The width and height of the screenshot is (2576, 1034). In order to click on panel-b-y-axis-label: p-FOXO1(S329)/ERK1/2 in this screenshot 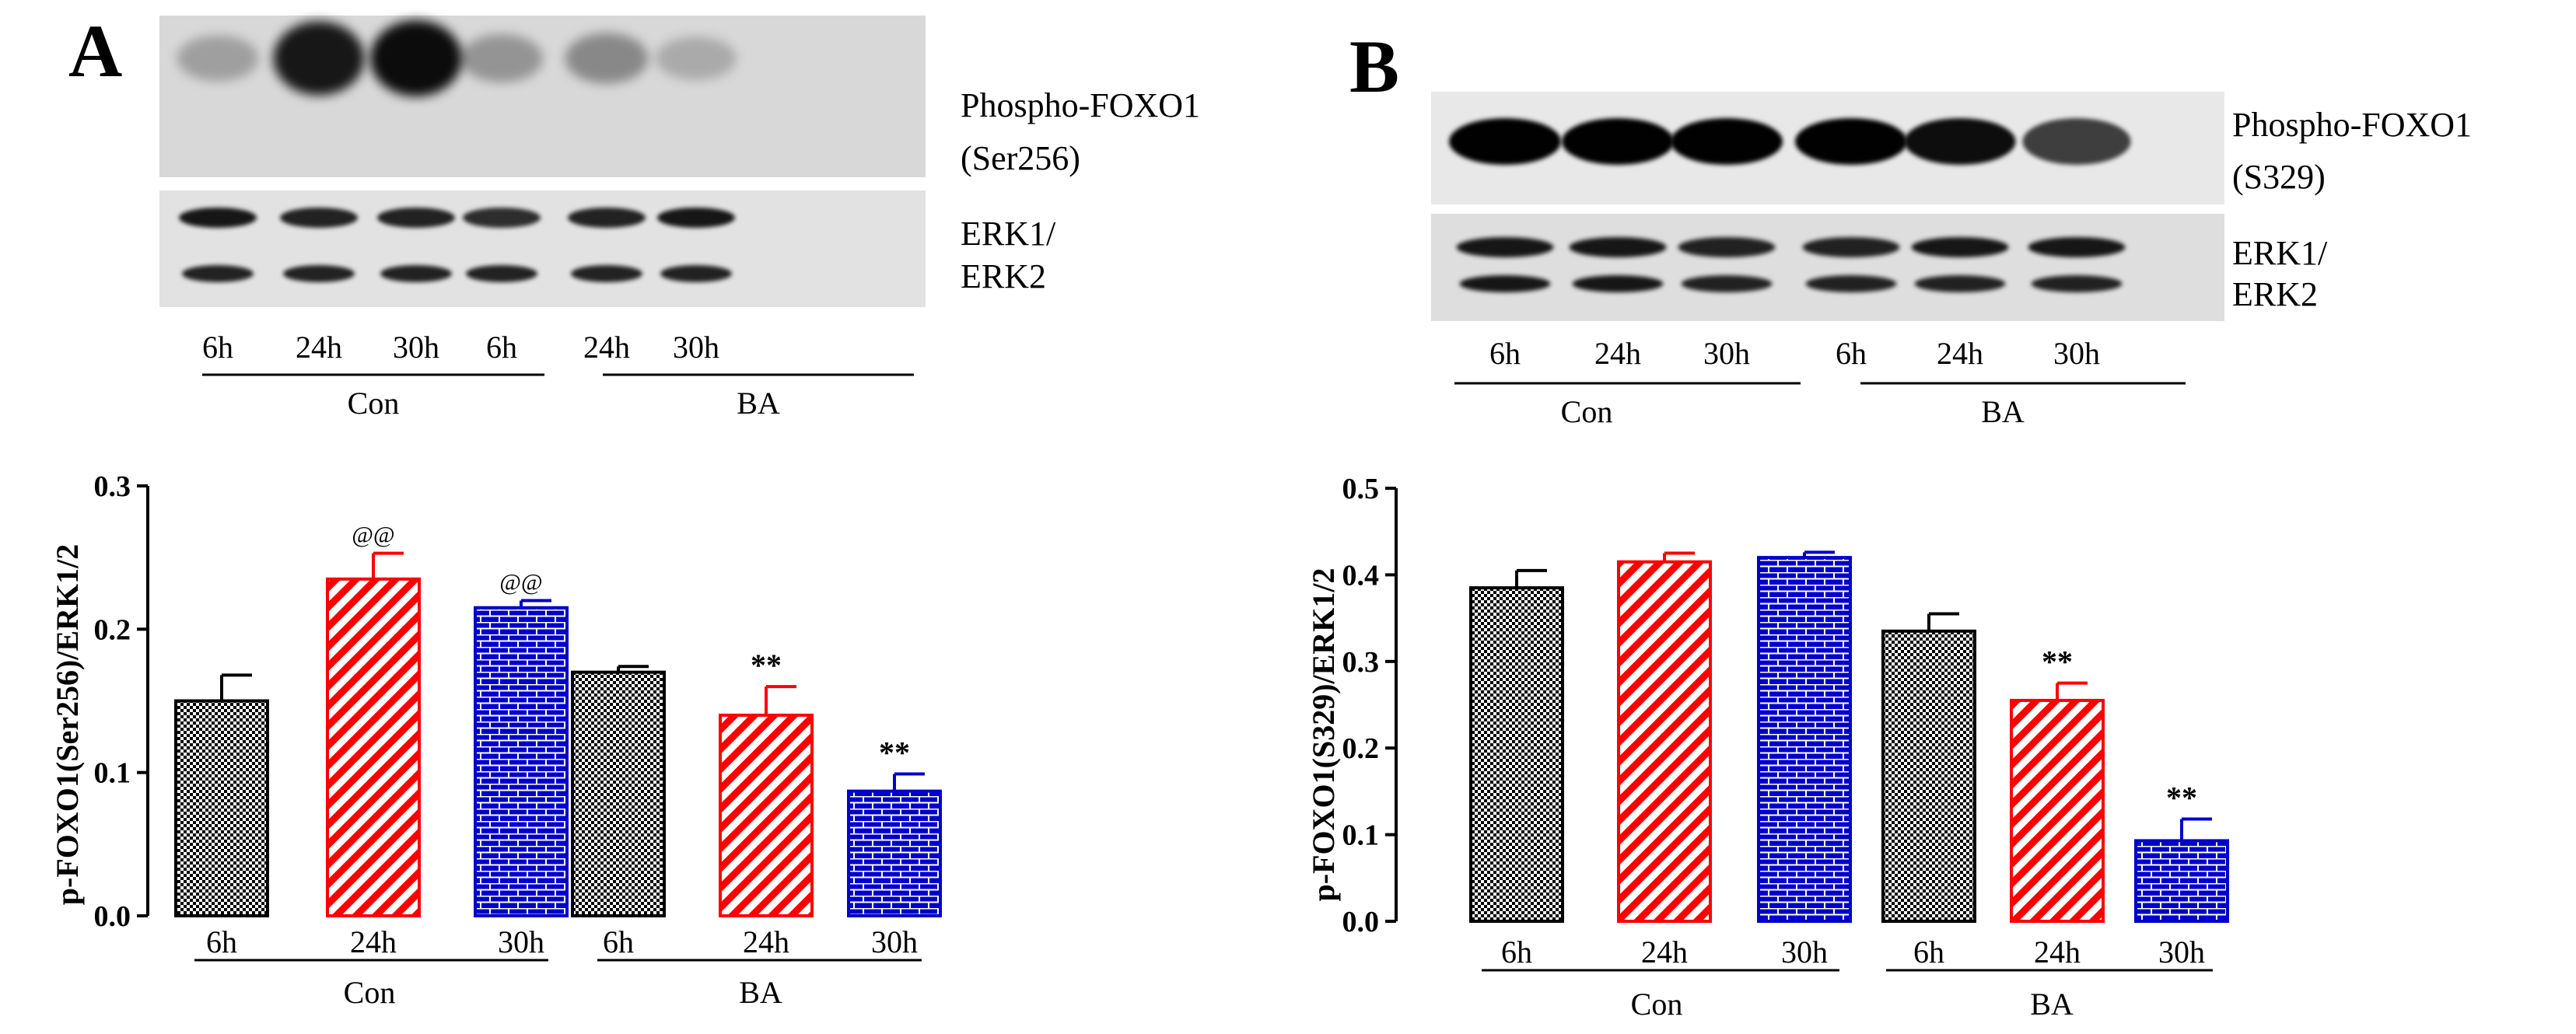, I will do `click(1324, 735)`.